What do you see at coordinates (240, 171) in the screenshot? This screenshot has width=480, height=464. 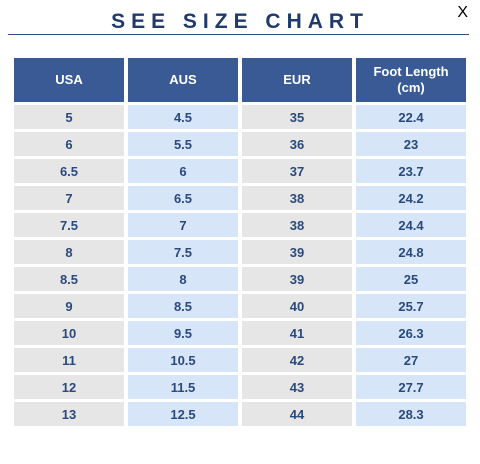 I see `table-row: 6.5 6 37 23.7` at bounding box center [240, 171].